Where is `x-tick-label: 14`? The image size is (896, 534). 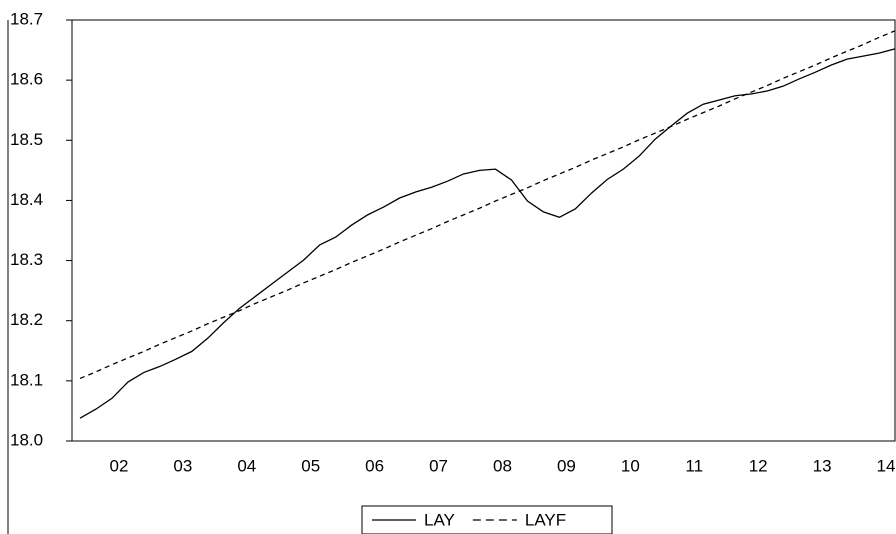
x-tick-label: 14 is located at coordinates (886, 465).